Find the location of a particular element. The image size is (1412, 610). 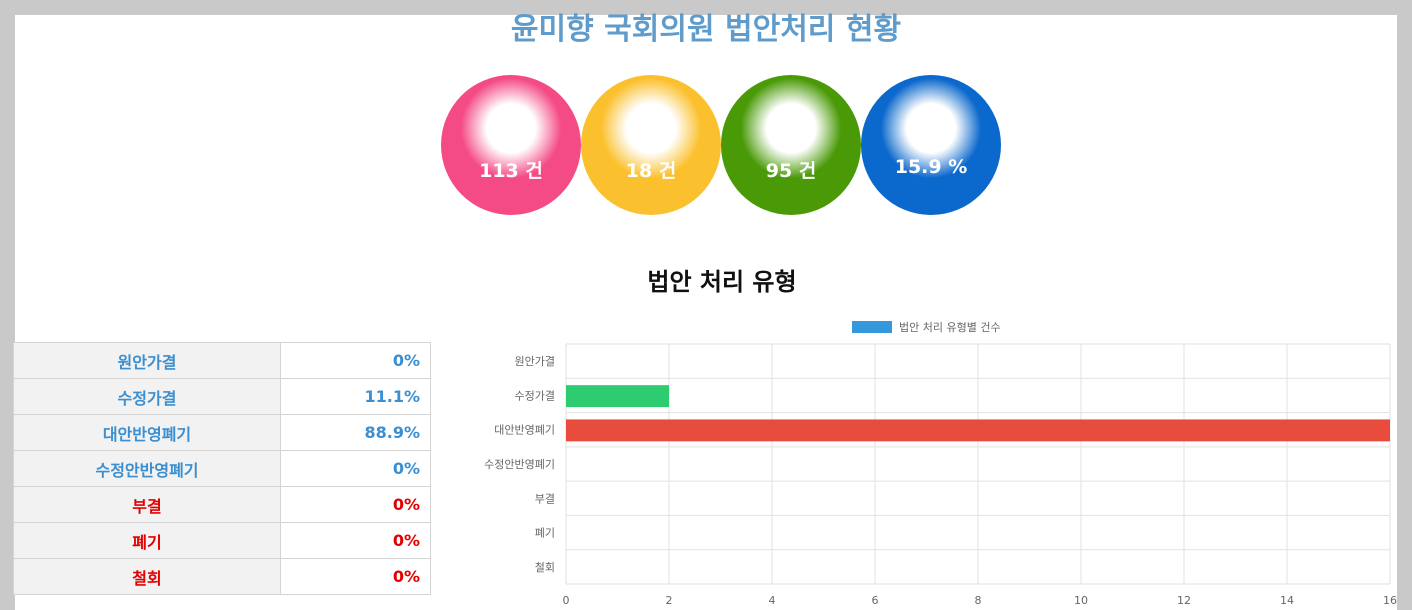

y-tick-label: 부결 is located at coordinates (545, 498).